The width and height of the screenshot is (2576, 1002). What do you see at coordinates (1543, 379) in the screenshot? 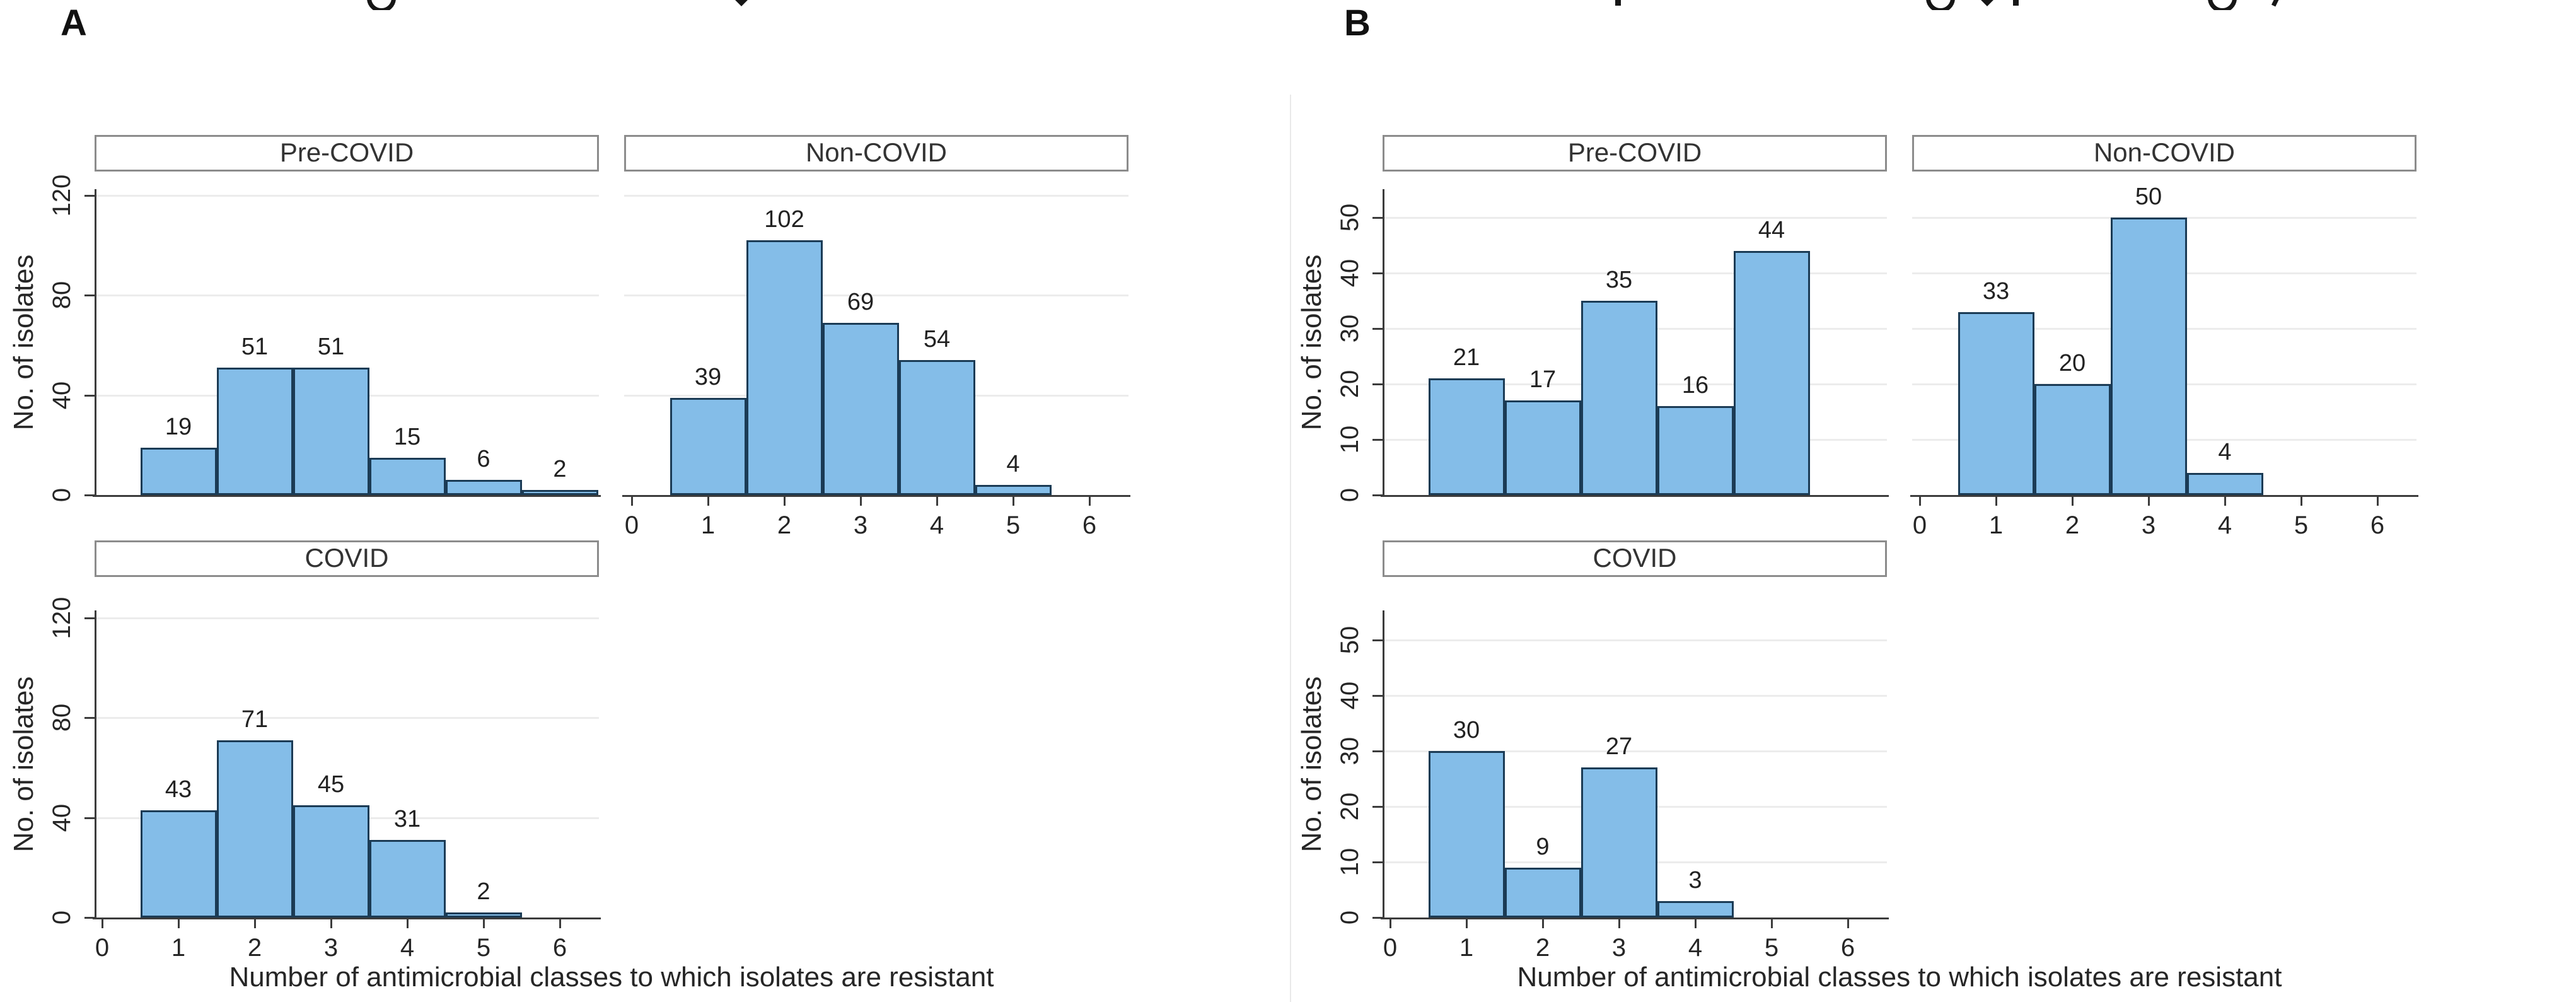
I see `bar-value-label: 17` at bounding box center [1543, 379].